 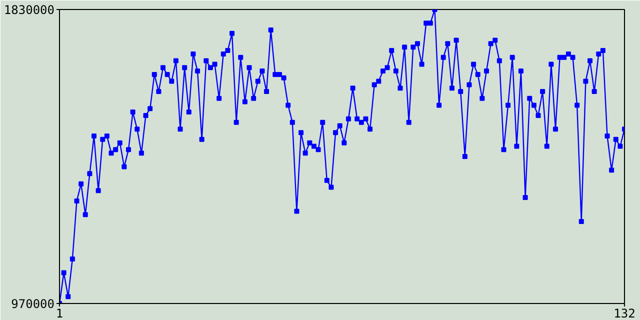 I want to click on y-tick-label: 970000, so click(x=33, y=304).